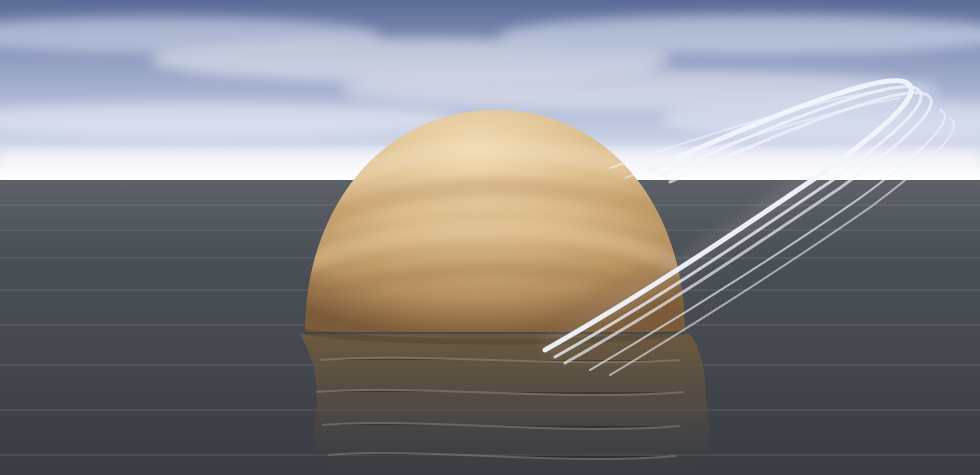 The height and width of the screenshot is (475, 980). What do you see at coordinates (683, 262) in the screenshot?
I see `ring-glow` at bounding box center [683, 262].